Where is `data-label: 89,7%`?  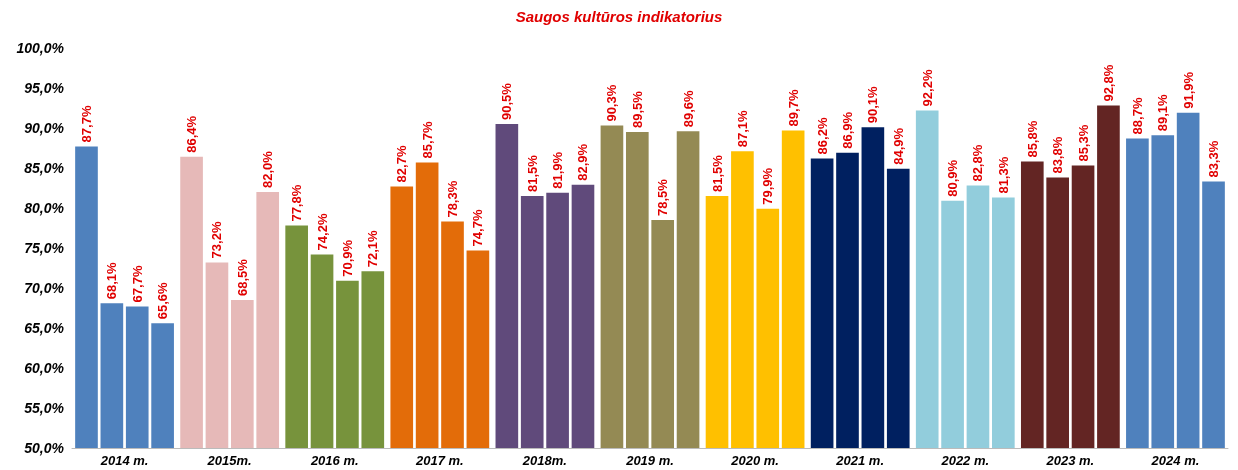
data-label: 89,7% is located at coordinates (793, 108).